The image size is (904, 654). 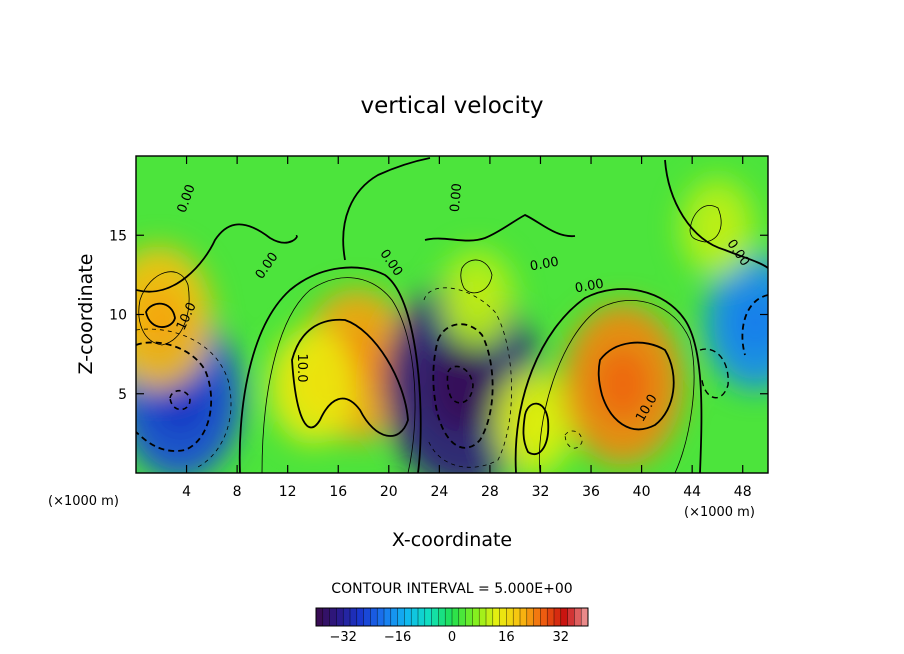 I want to click on y-tick-label: 15, so click(x=118, y=236).